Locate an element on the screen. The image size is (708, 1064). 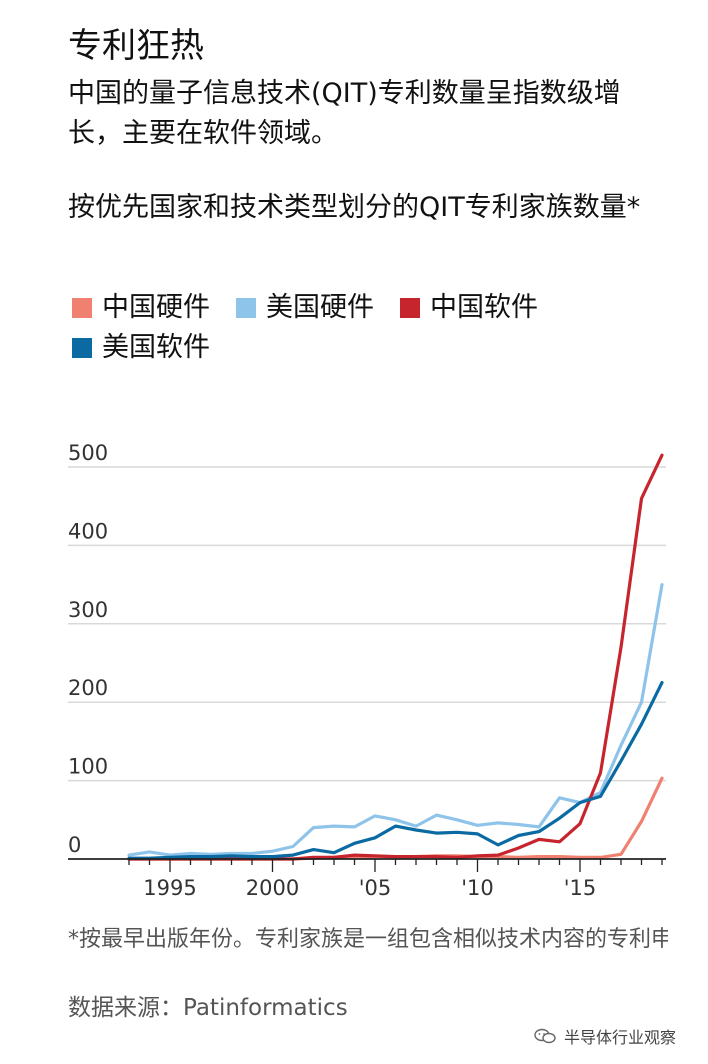
legend-item-us-hardware: 美国硬件 is located at coordinates (305, 308).